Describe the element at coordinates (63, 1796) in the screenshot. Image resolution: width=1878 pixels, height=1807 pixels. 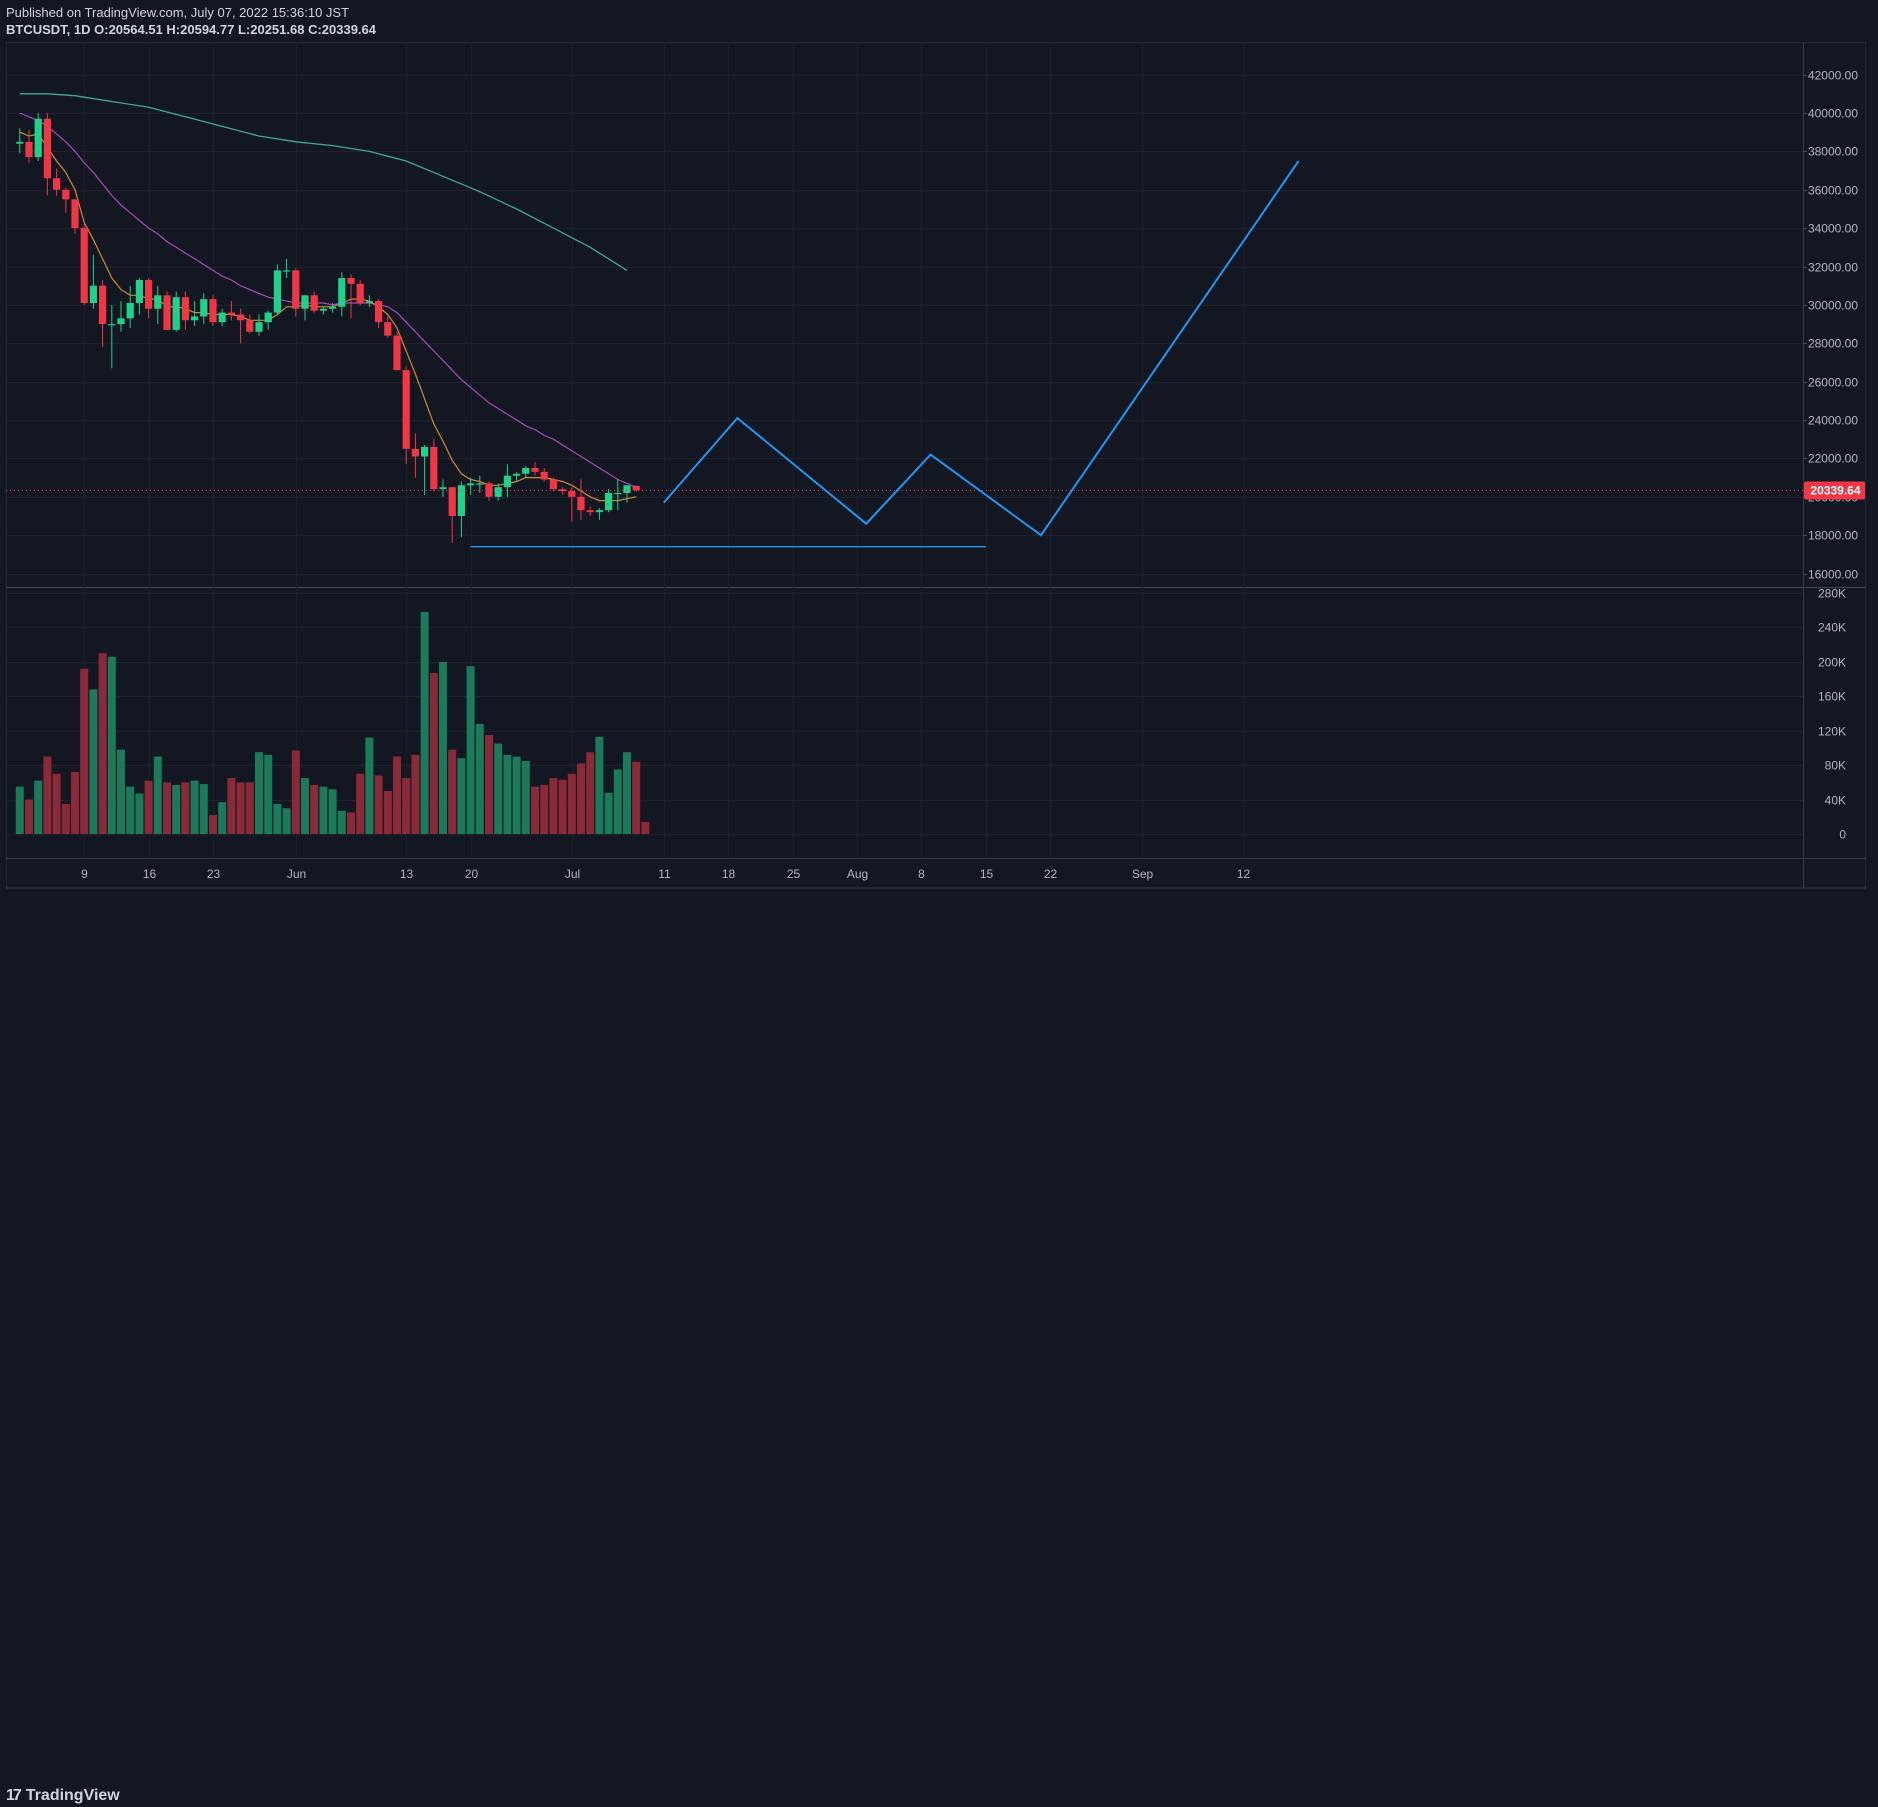
I see `tradingview-logo: 17 TradingView` at that location.